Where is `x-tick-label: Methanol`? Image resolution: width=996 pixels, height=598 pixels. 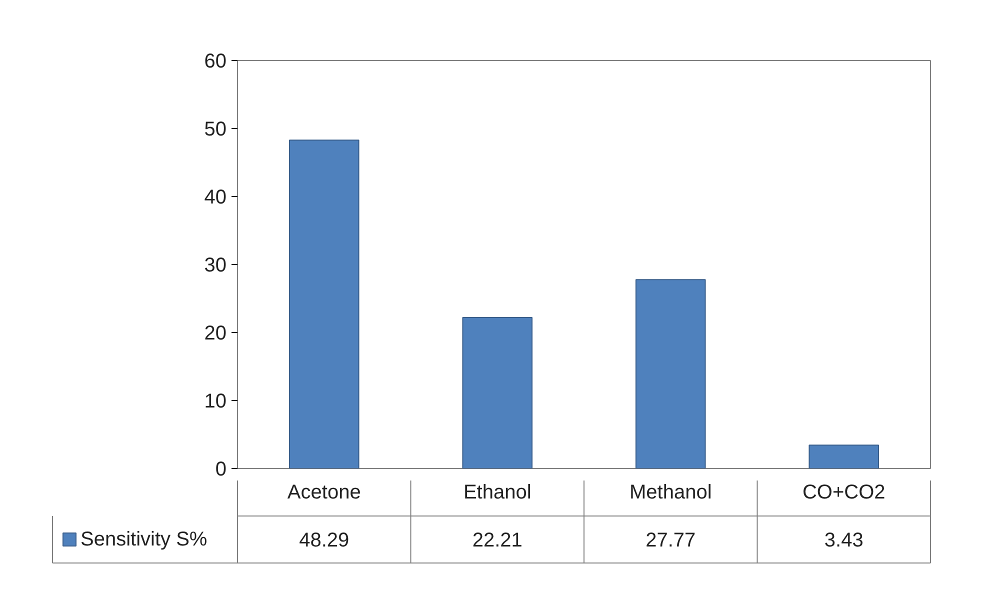 x-tick-label: Methanol is located at coordinates (670, 493).